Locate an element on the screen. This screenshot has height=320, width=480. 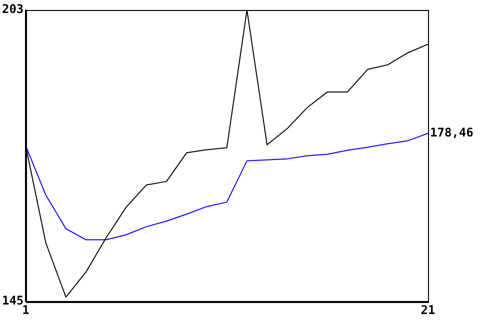
y-tick-label: 145 is located at coordinates (13, 301).